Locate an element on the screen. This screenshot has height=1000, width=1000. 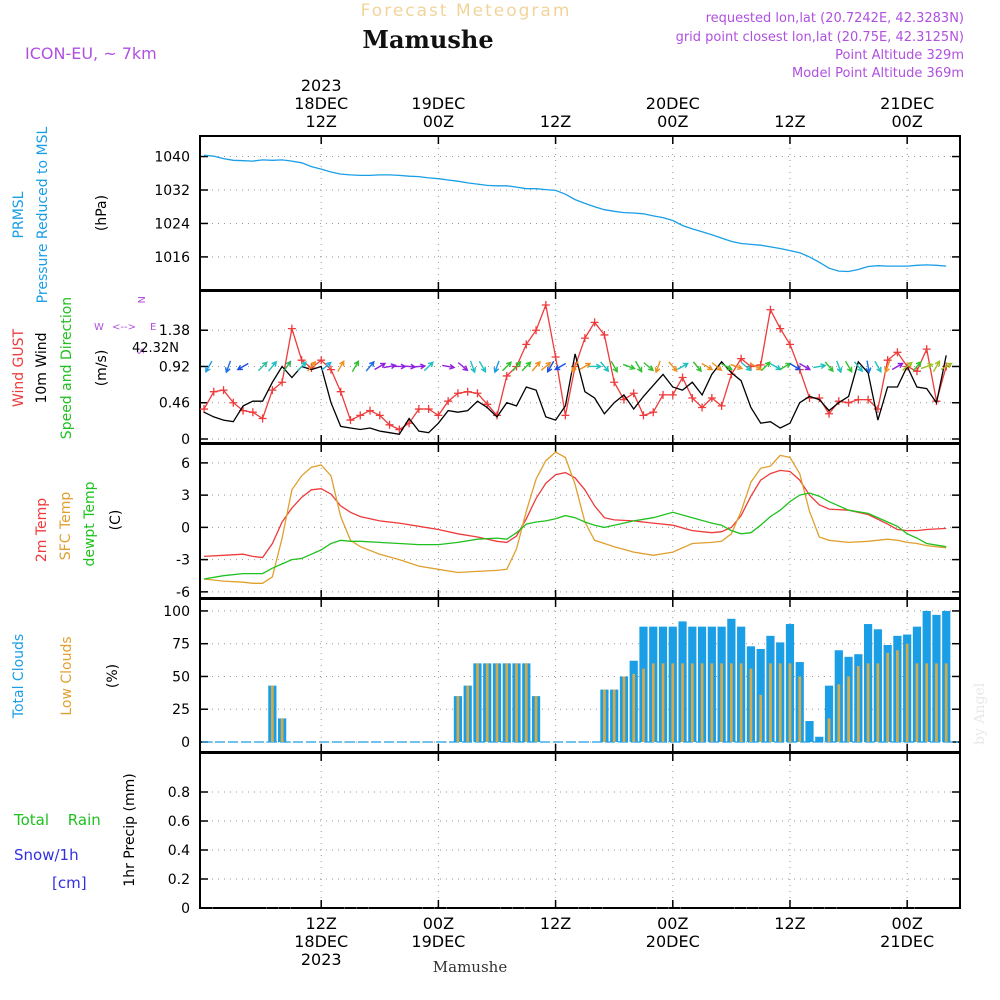
time-label-top: 00Z is located at coordinates (907, 121).